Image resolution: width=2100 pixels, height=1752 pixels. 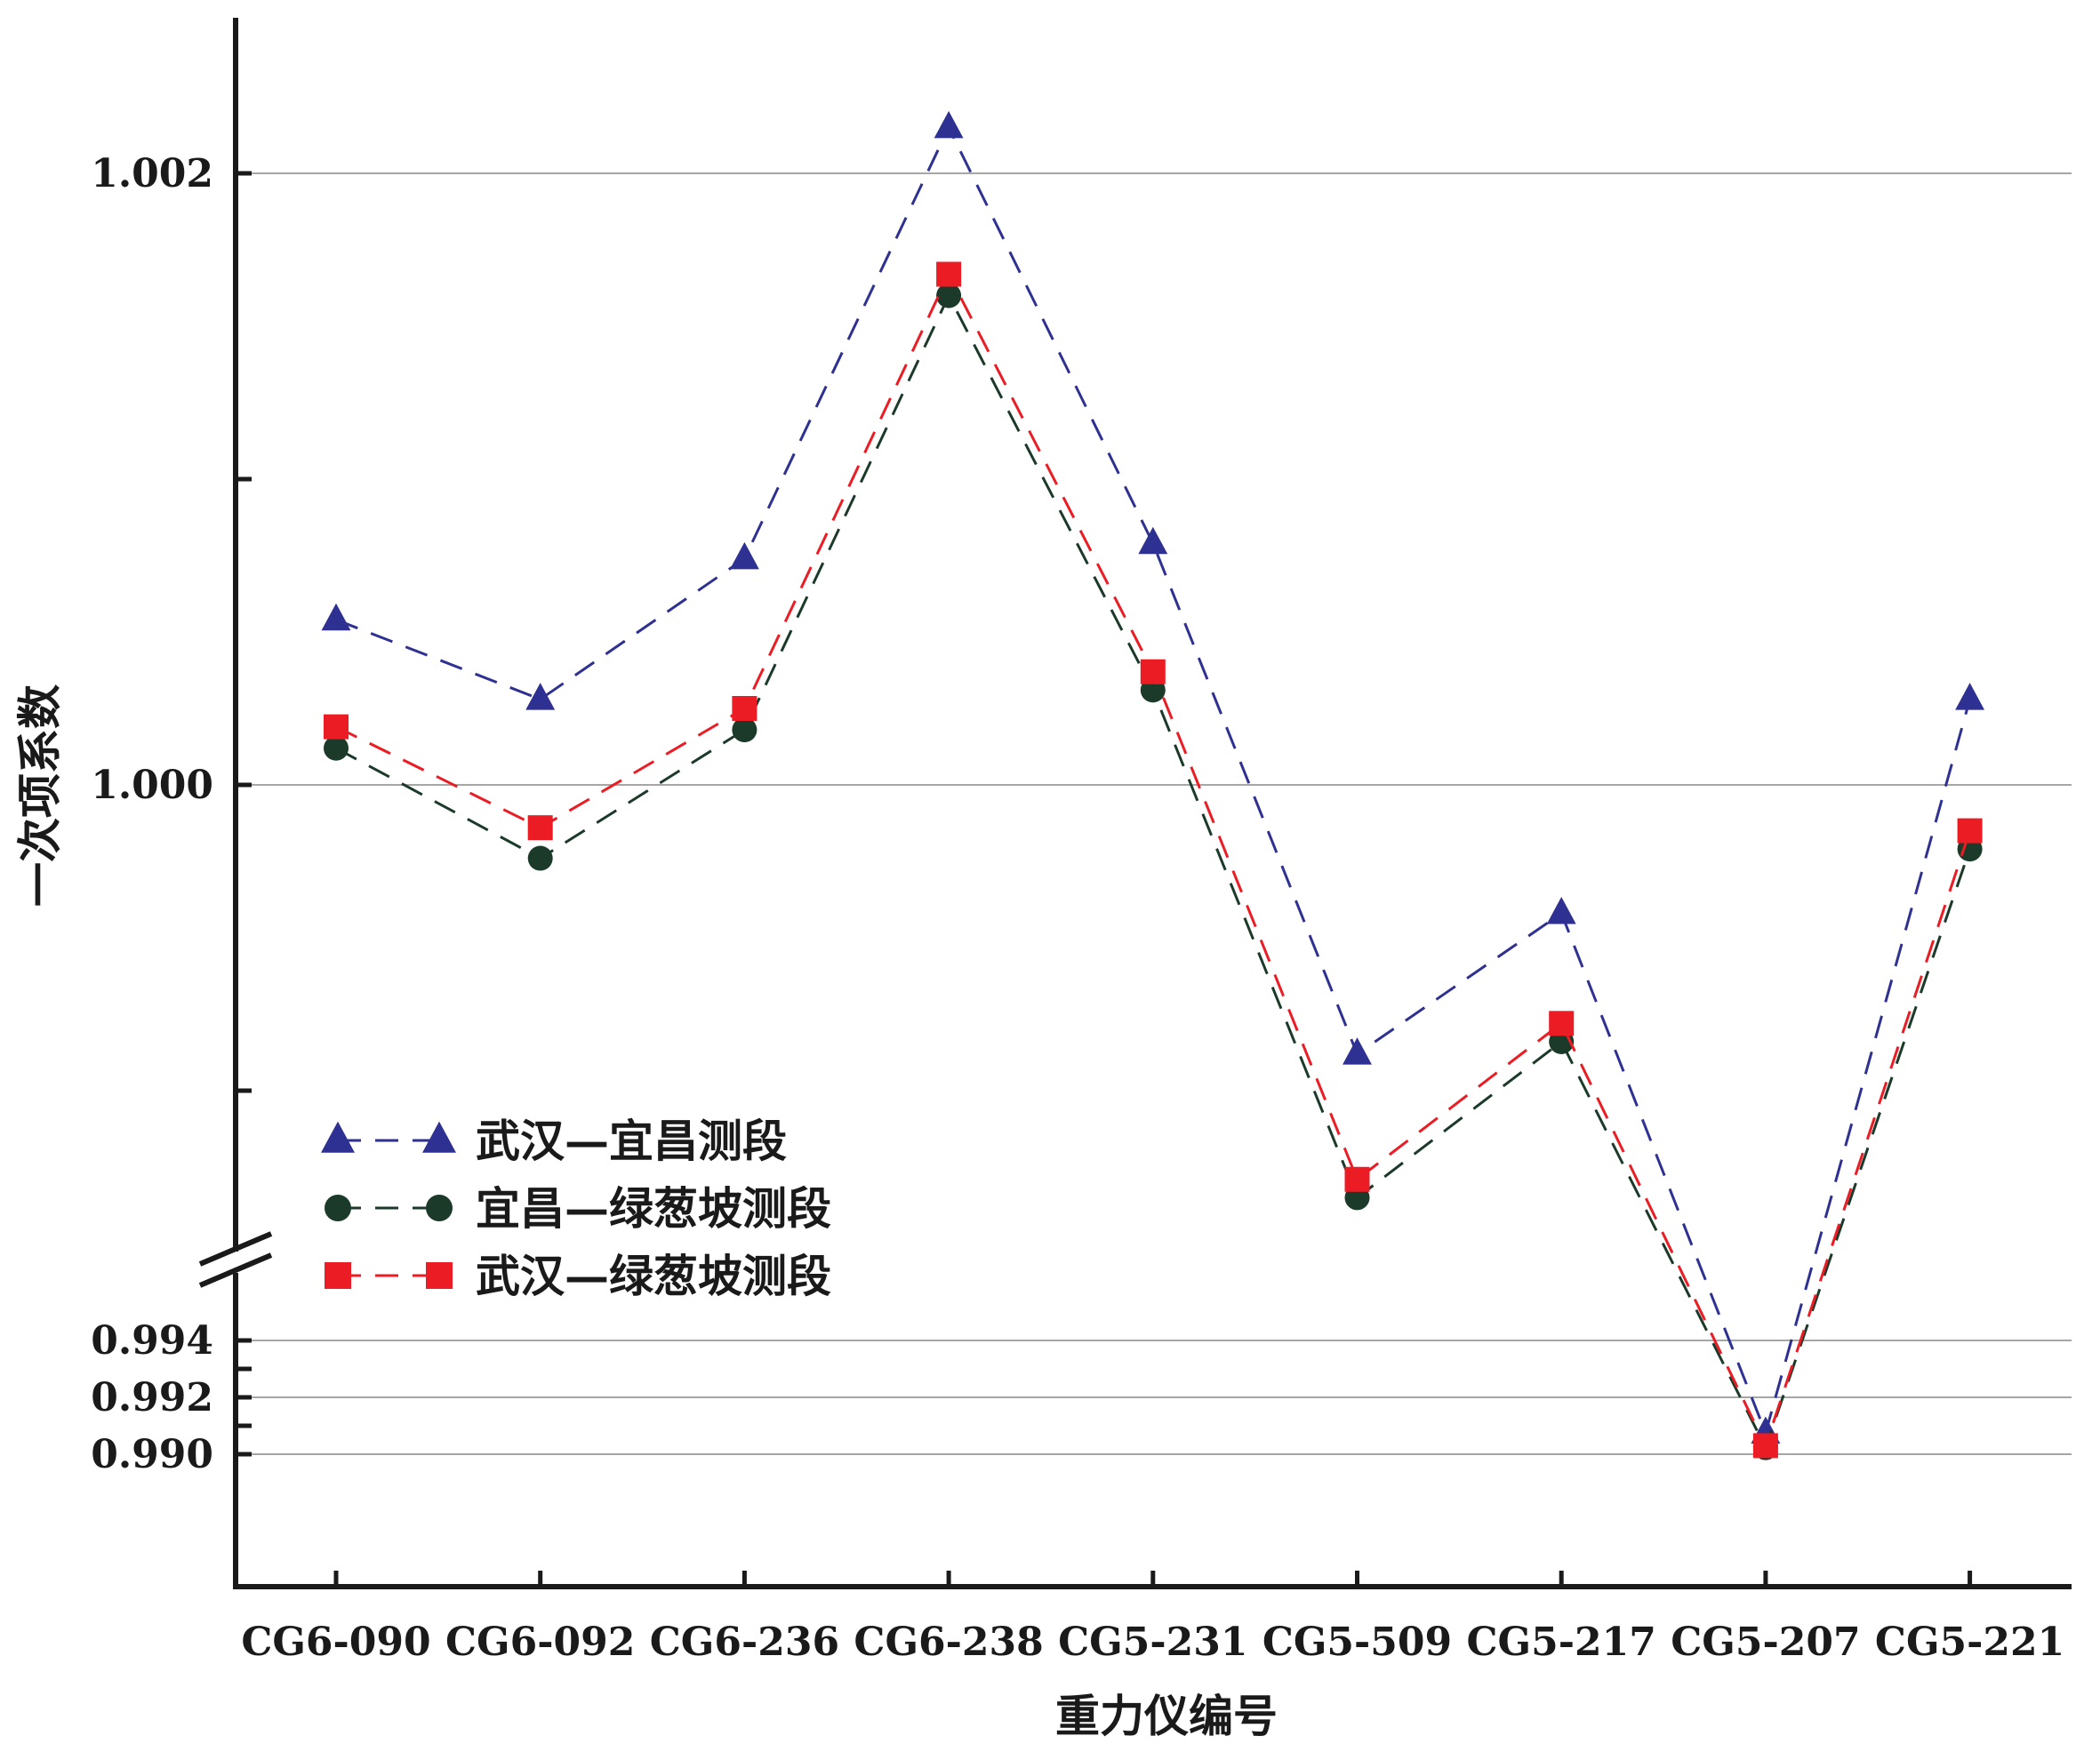 What do you see at coordinates (336, 1642) in the screenshot?
I see `x-tick-label: CG6-090` at bounding box center [336, 1642].